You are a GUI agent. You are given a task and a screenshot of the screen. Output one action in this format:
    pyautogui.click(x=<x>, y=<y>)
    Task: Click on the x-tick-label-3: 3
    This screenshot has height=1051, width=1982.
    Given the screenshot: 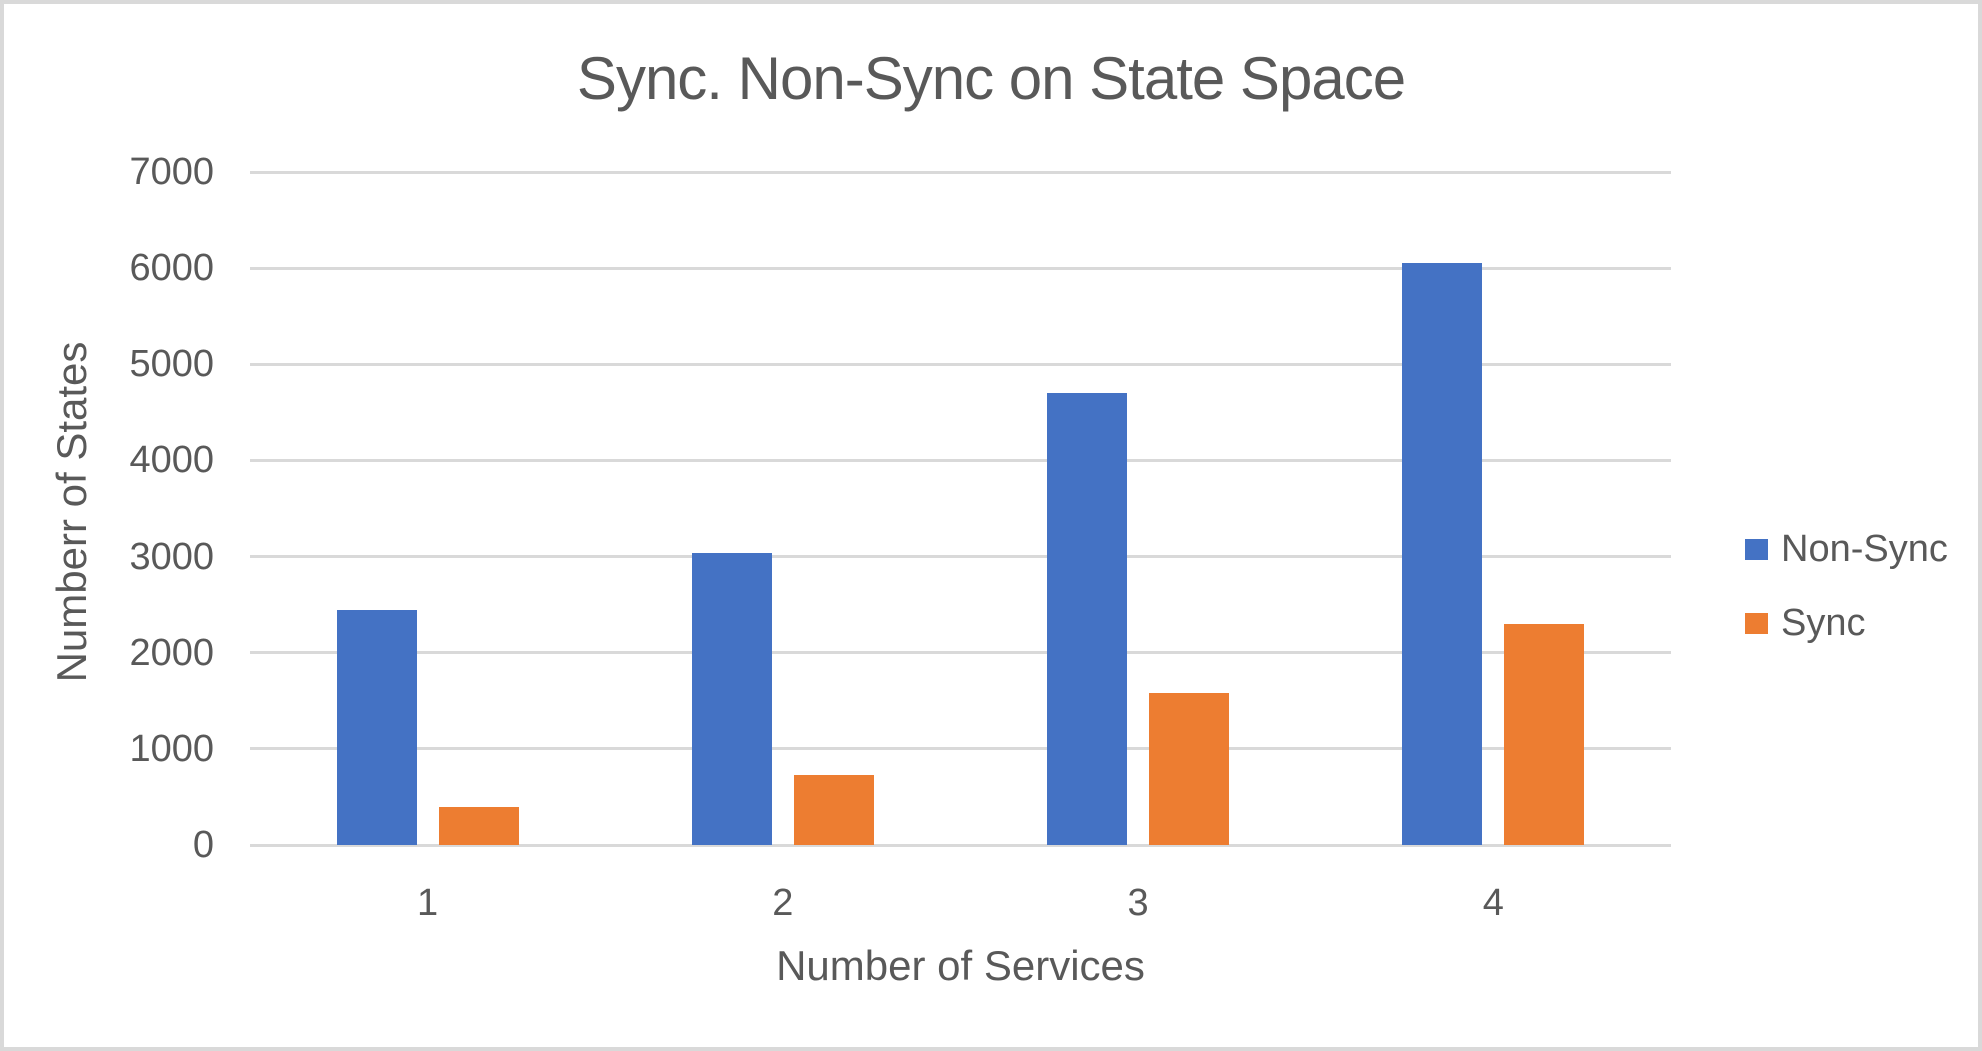 What is the action you would take?
    pyautogui.click(x=1138, y=903)
    